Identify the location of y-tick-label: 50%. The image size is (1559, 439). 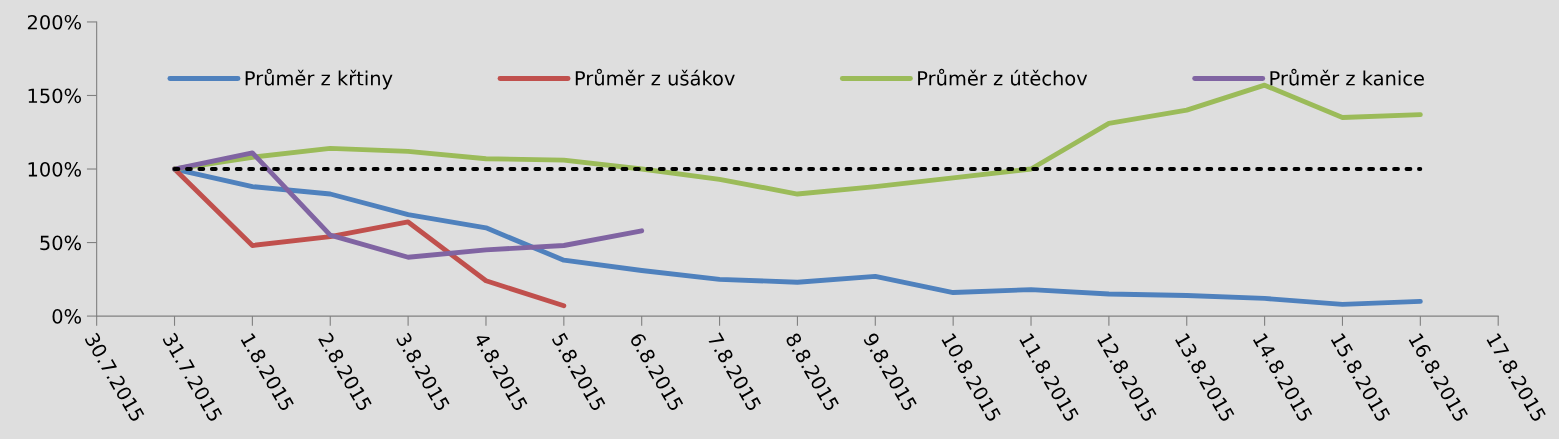
(60, 243).